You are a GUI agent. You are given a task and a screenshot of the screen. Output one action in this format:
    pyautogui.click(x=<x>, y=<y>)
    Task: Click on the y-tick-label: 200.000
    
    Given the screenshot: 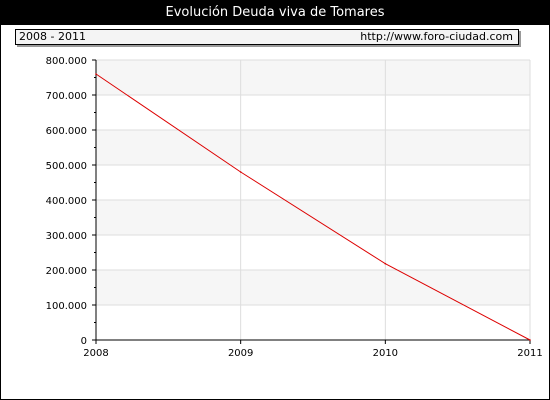 What is the action you would take?
    pyautogui.click(x=66, y=271)
    